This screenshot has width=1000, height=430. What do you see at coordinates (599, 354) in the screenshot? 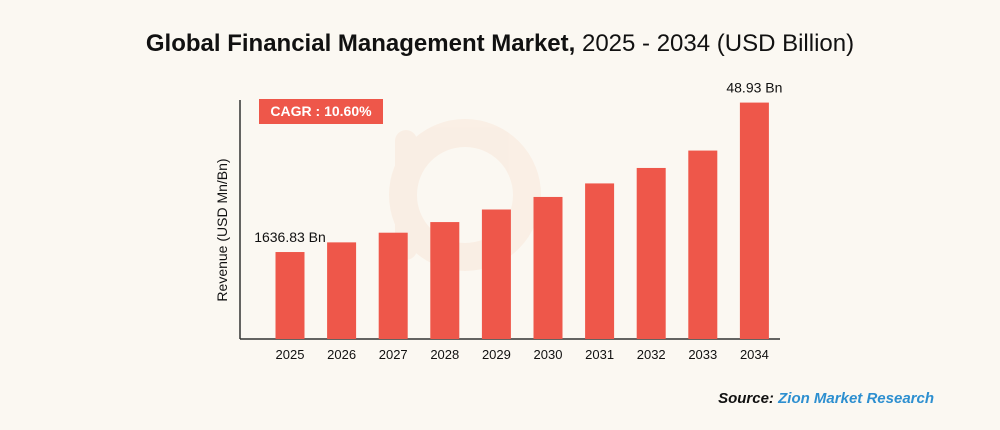
I see `x-tick-label: 2031` at bounding box center [599, 354].